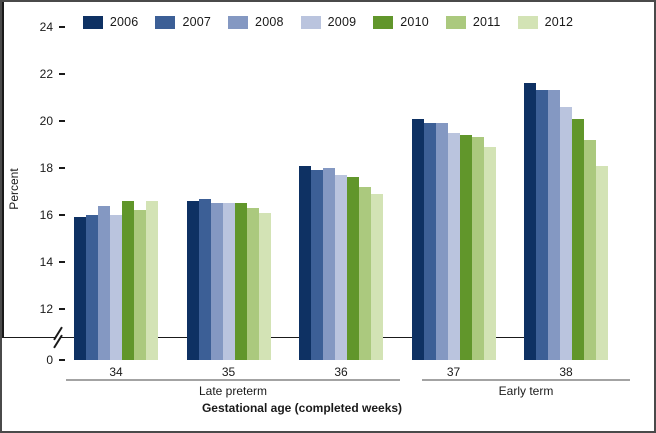 The image size is (656, 433). Describe the element at coordinates (46, 27) in the screenshot. I see `y-tick-label-24: 24` at that location.